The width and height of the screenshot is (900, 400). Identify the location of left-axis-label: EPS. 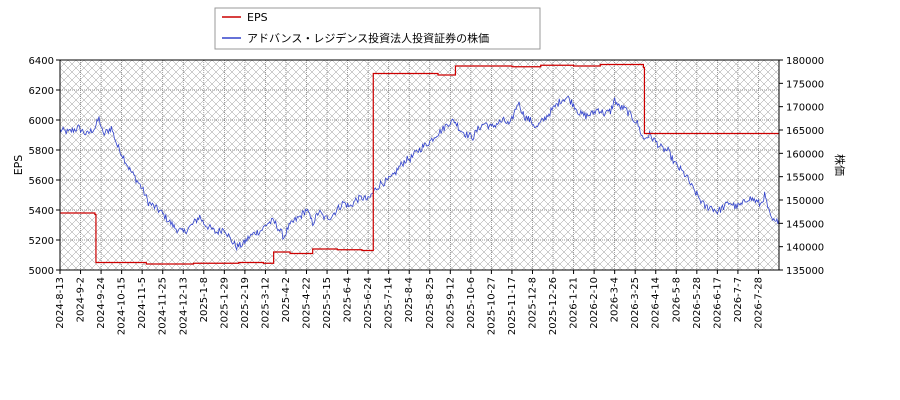
(18, 165).